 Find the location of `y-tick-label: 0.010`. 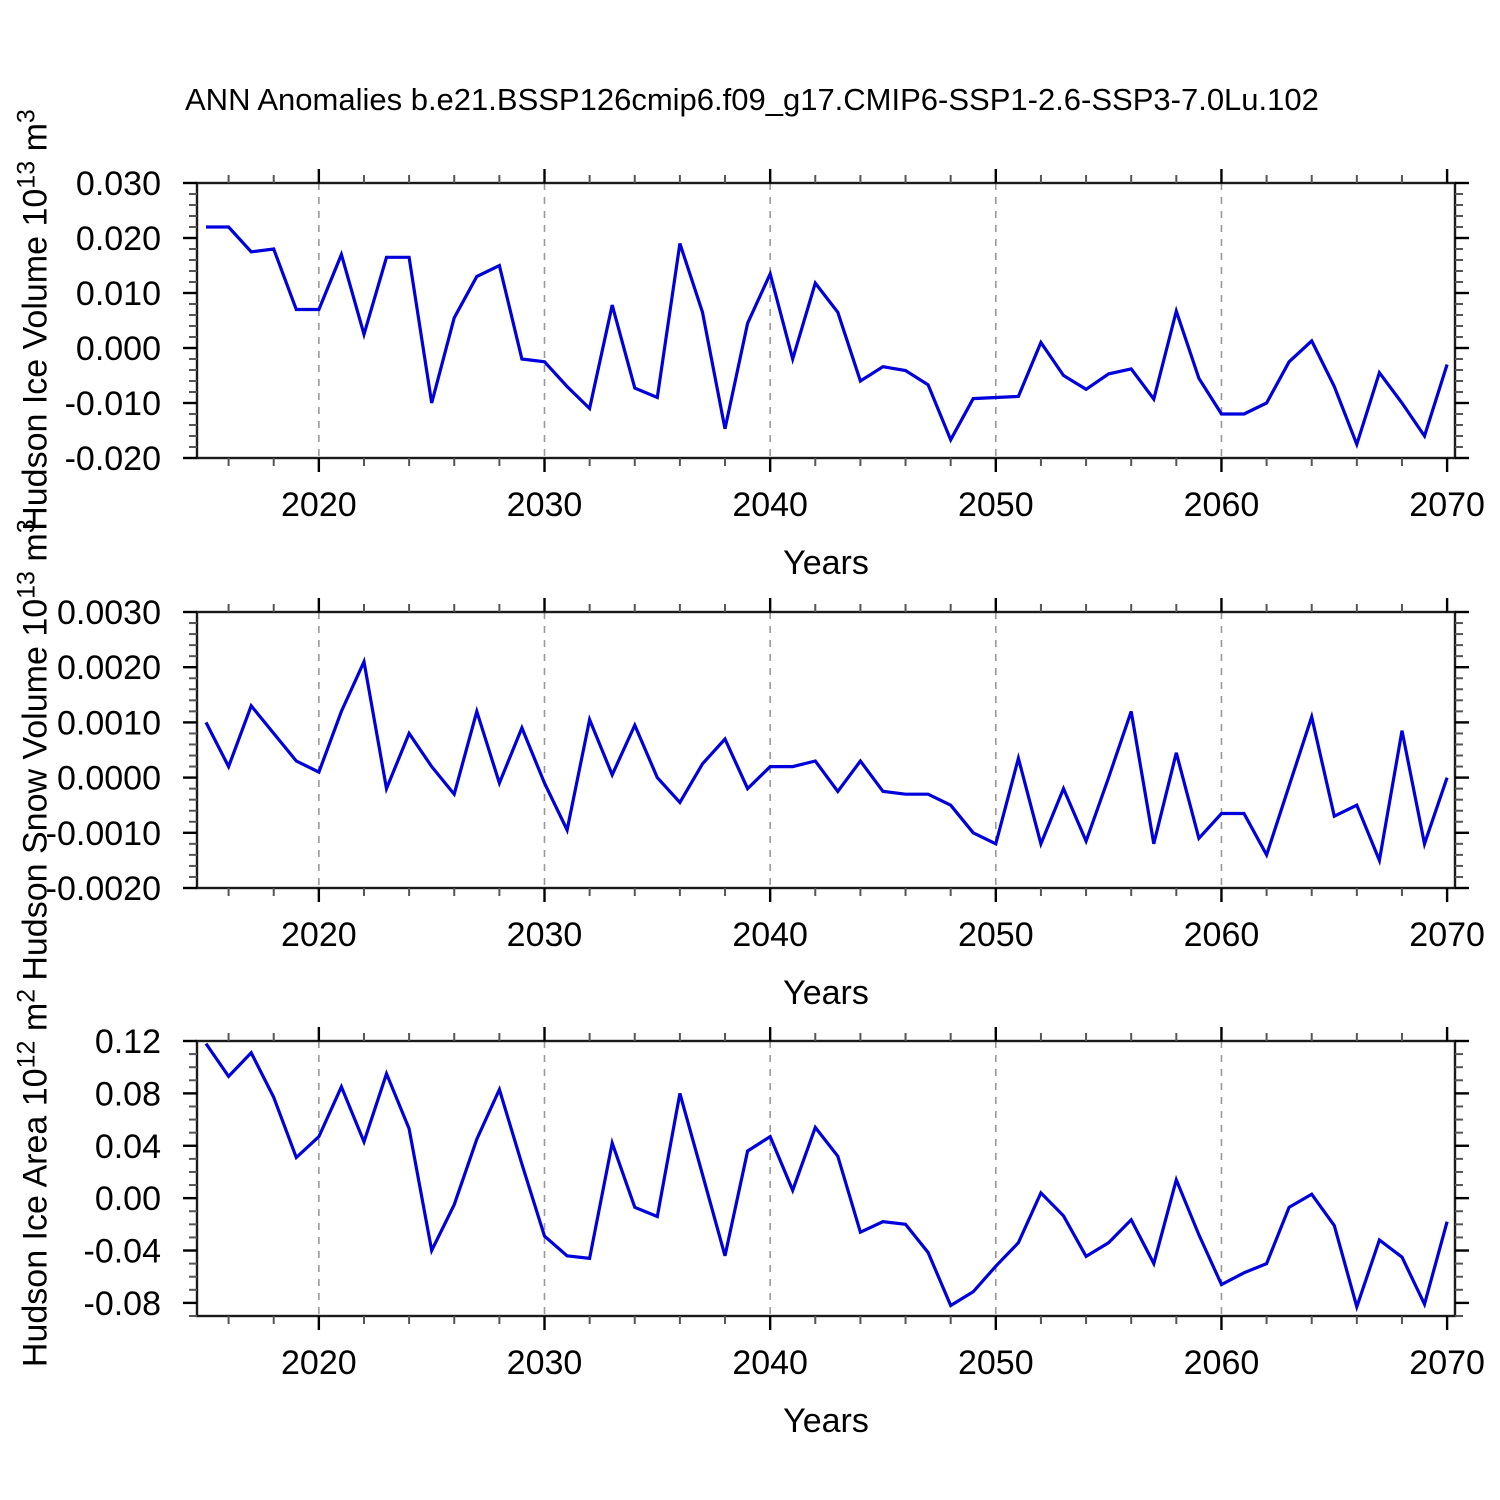

y-tick-label: 0.010 is located at coordinates (118, 294).